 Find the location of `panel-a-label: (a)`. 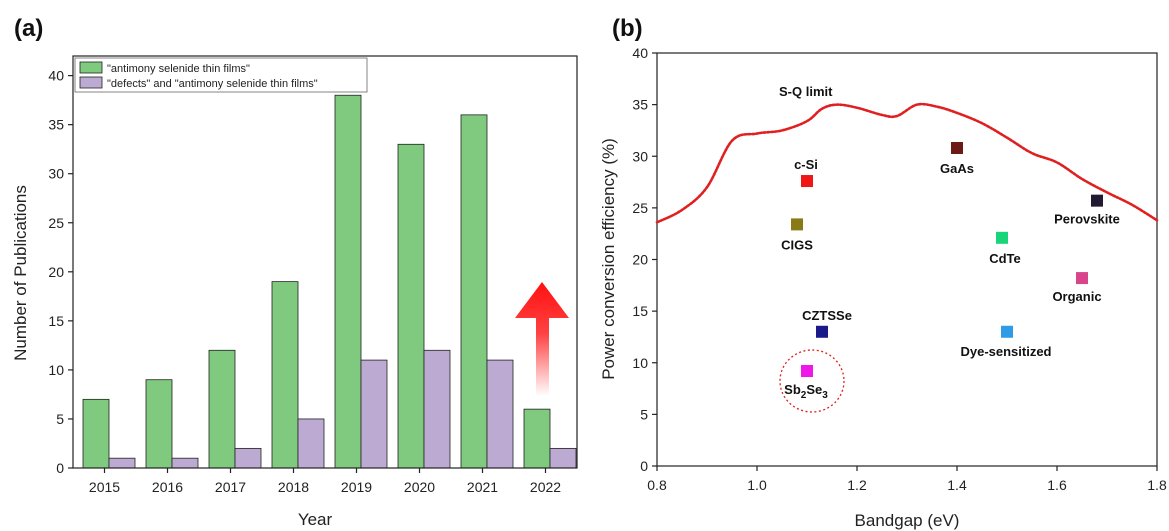

panel-a-label: (a) is located at coordinates (28, 28).